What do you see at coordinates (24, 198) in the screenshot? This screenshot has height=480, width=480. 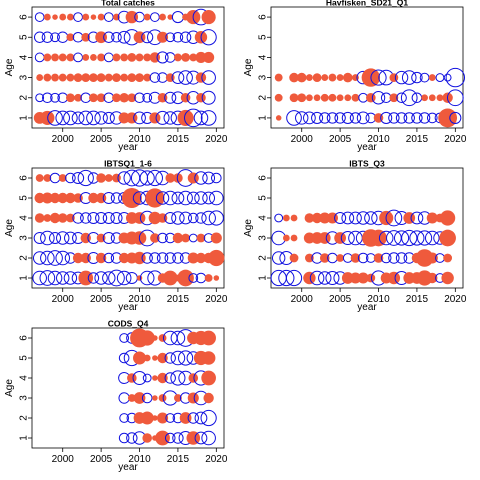 I see `y-tick-label: 5` at bounding box center [24, 198].